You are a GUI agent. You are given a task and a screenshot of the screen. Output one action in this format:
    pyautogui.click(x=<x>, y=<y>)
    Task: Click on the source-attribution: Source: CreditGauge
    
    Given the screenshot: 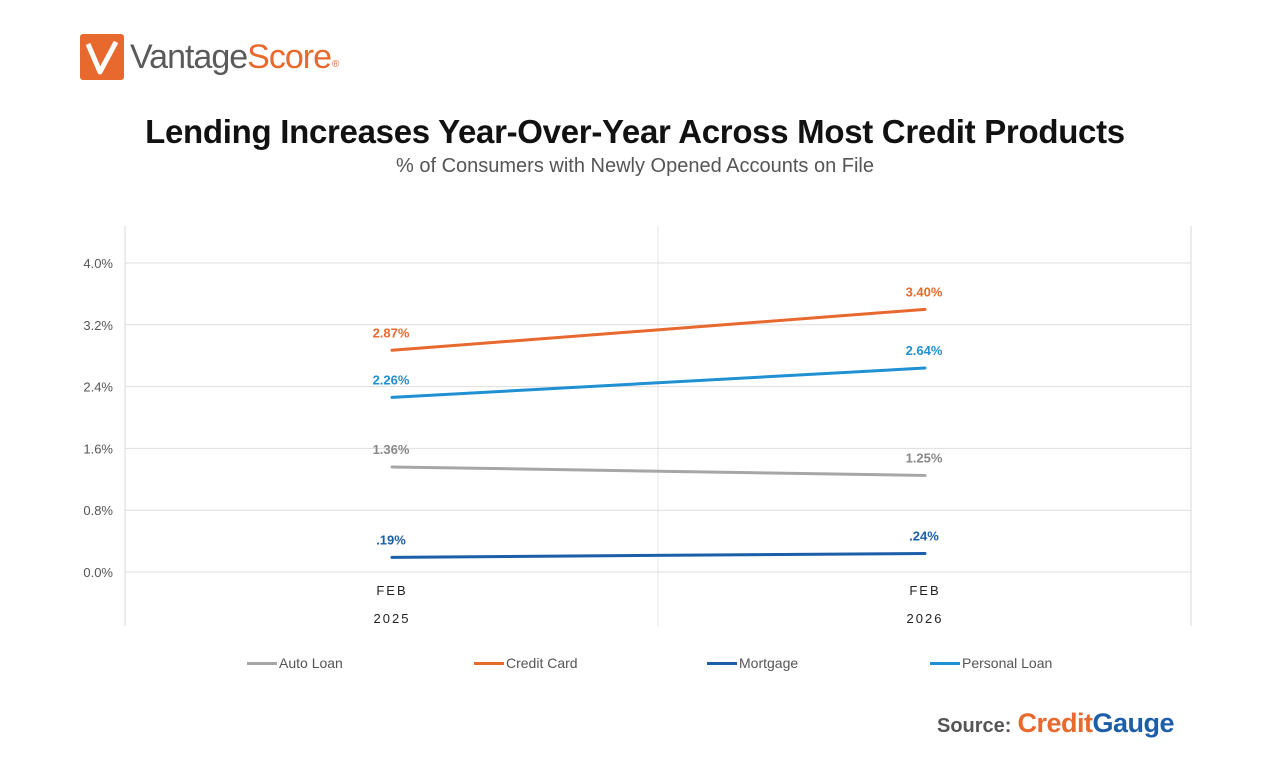 What is the action you would take?
    pyautogui.click(x=1055, y=723)
    